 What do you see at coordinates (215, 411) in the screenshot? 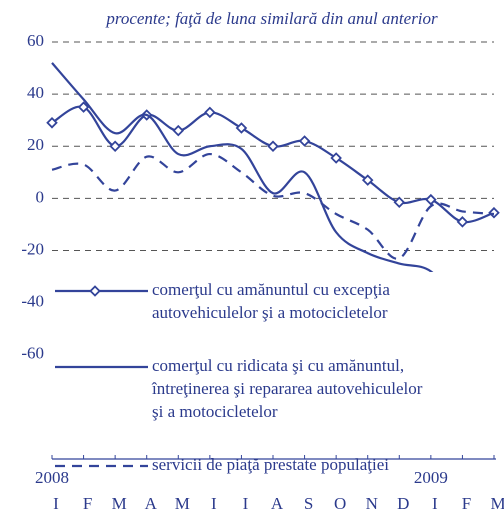
I see `legend-line: şi a motocicletelor` at bounding box center [215, 411].